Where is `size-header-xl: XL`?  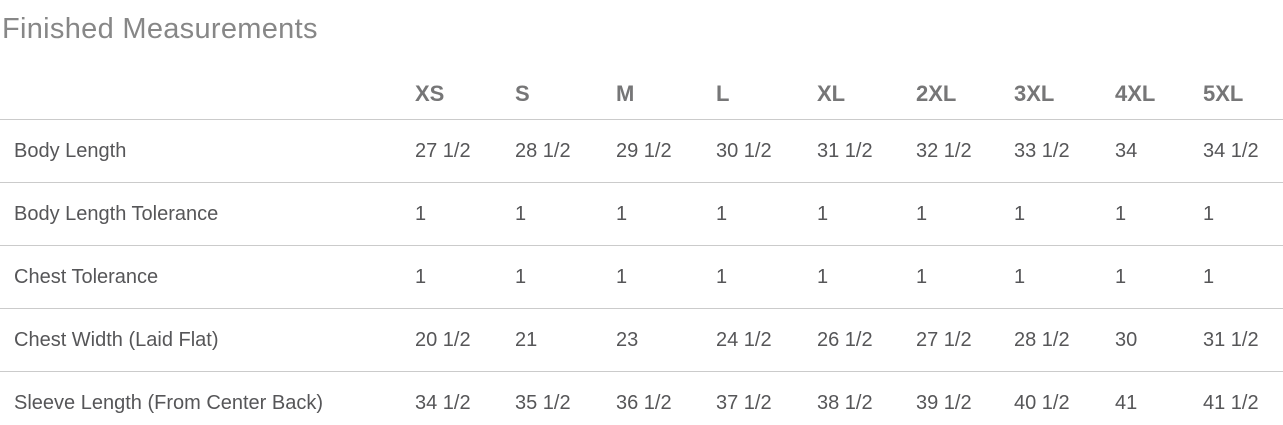 size-header-xl: XL is located at coordinates (866, 83).